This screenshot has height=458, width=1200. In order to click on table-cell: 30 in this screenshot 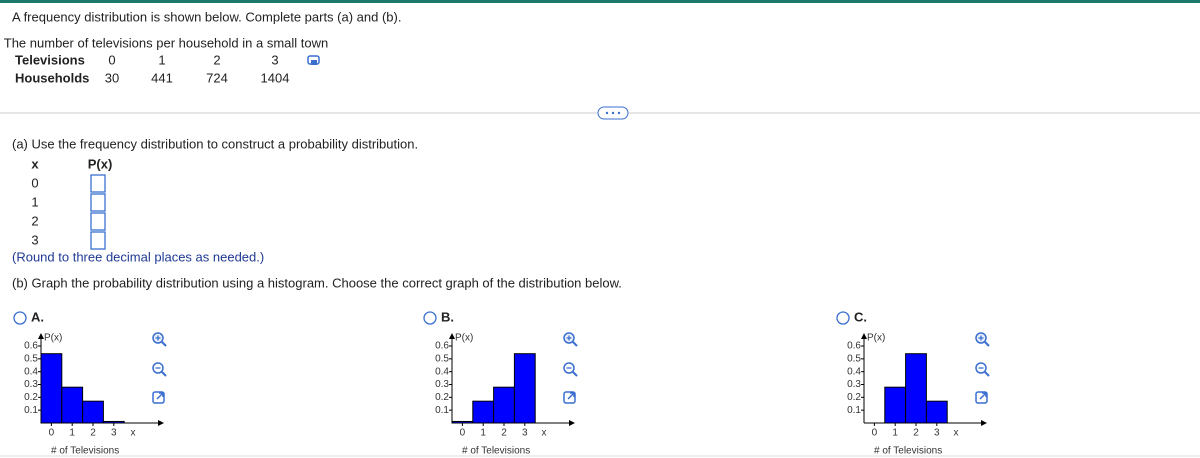, I will do `click(112, 77)`.